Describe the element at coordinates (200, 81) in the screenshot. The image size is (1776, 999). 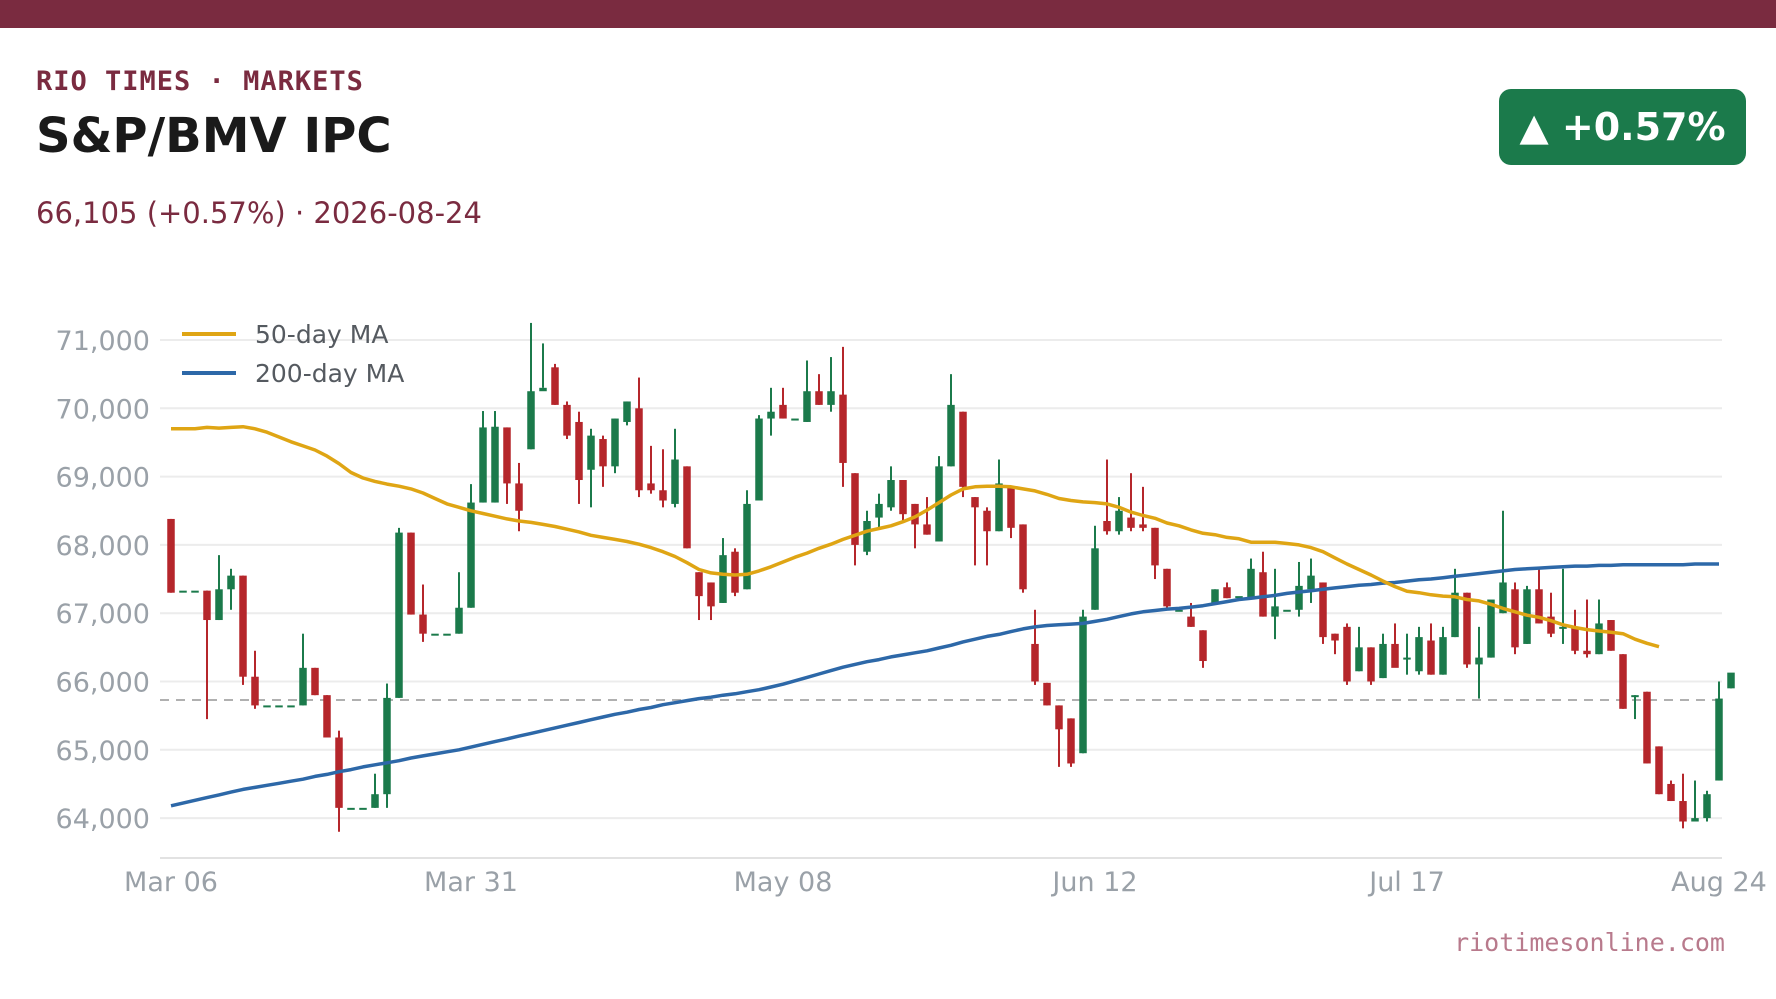
I see `brand-label: RIO TIMES · MARKETS` at that location.